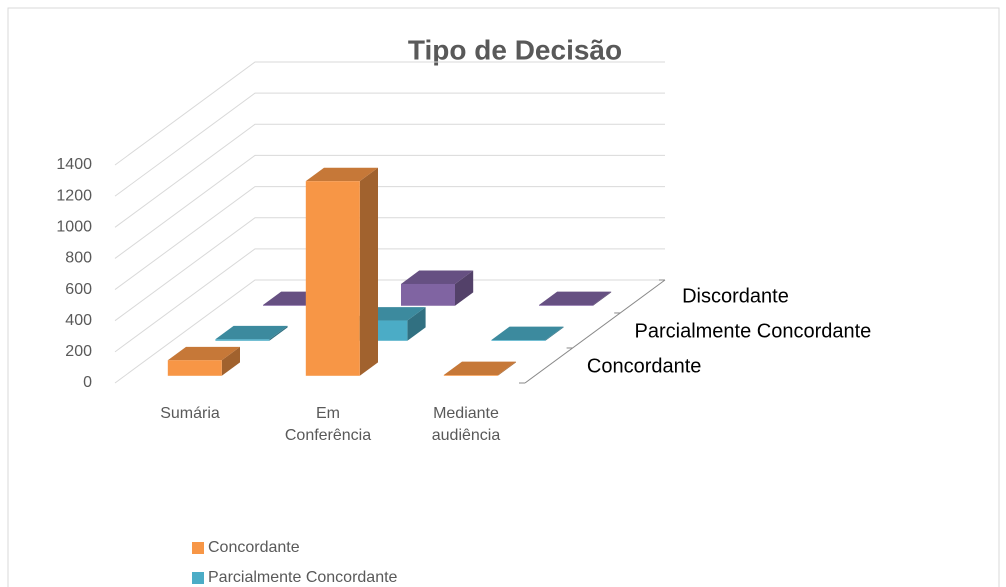 The height and width of the screenshot is (587, 1006). I want to click on legend-label: Parcialmente Concordante, so click(303, 577).